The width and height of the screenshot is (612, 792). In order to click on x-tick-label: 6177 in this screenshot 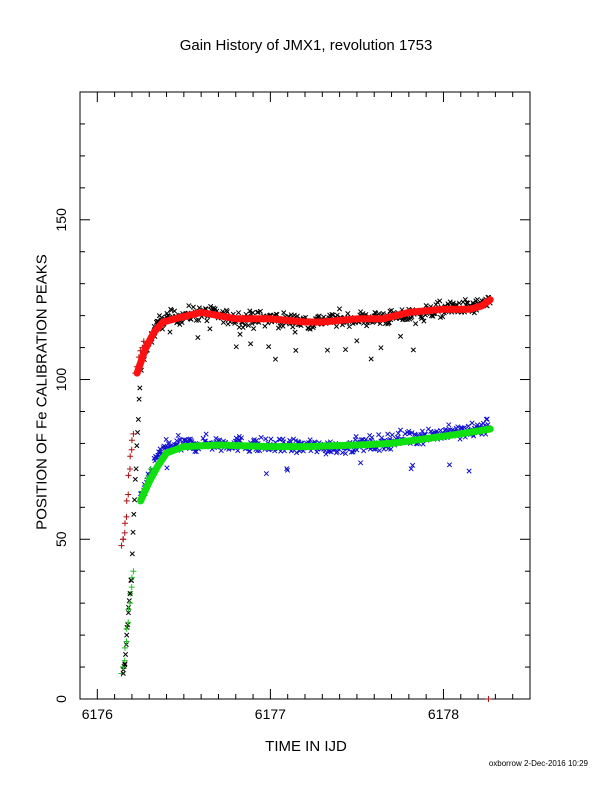, I will do `click(270, 714)`.